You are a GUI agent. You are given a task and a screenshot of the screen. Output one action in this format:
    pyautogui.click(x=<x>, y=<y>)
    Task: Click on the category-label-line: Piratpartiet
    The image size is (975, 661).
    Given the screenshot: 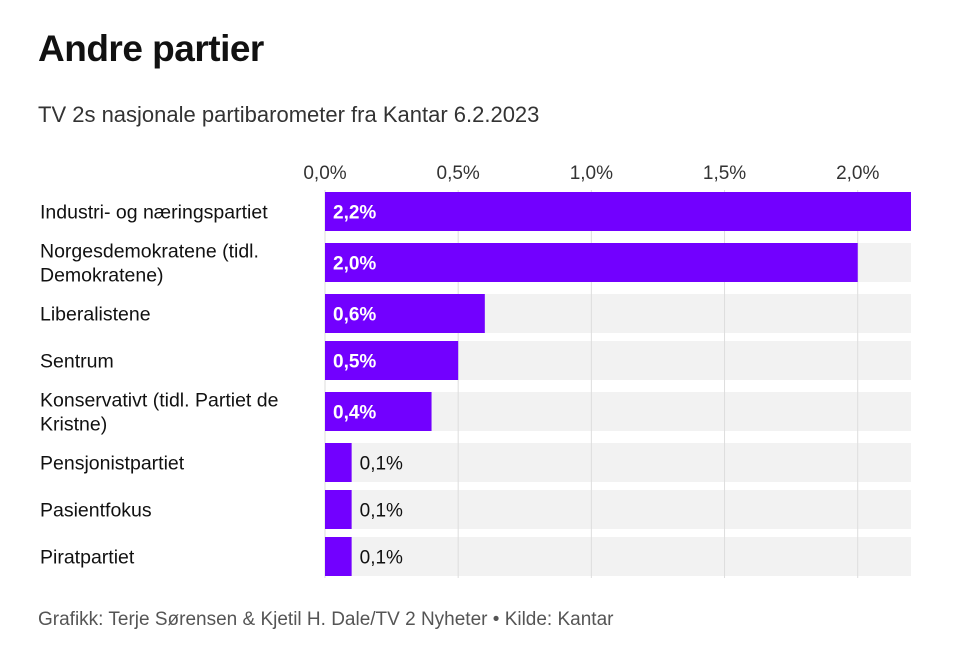 What is the action you would take?
    pyautogui.click(x=87, y=558)
    